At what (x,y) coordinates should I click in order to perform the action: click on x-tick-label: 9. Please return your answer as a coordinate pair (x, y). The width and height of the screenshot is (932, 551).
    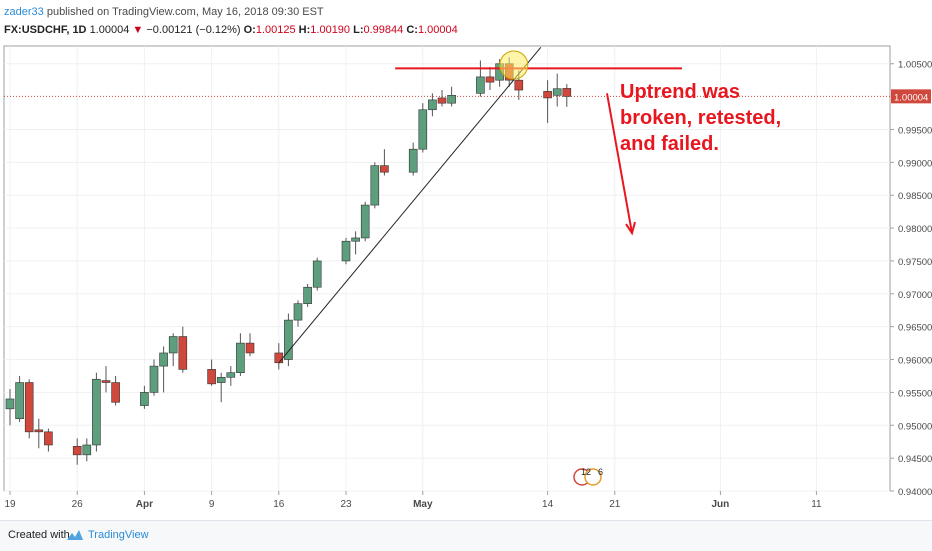
    Looking at the image, I should click on (212, 504).